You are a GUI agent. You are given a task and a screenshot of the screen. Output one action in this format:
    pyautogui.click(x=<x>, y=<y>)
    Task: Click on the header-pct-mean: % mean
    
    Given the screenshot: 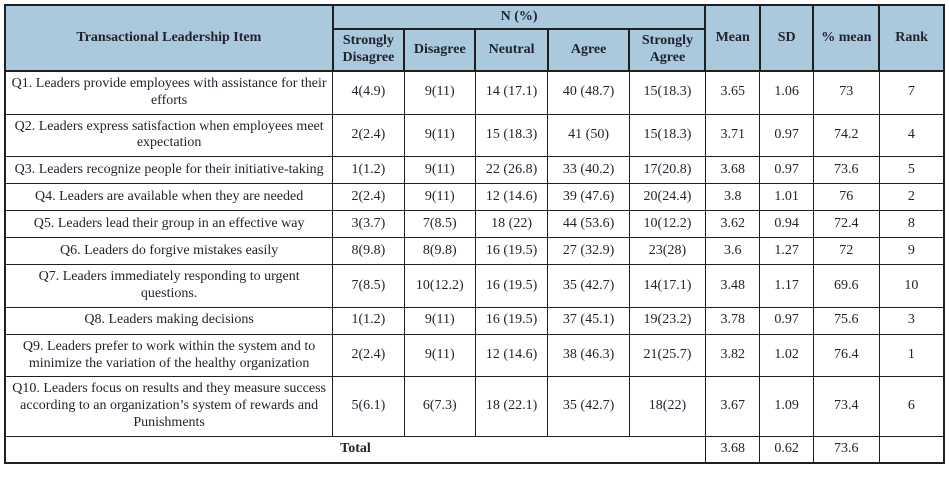 What is the action you would take?
    pyautogui.click(x=846, y=38)
    